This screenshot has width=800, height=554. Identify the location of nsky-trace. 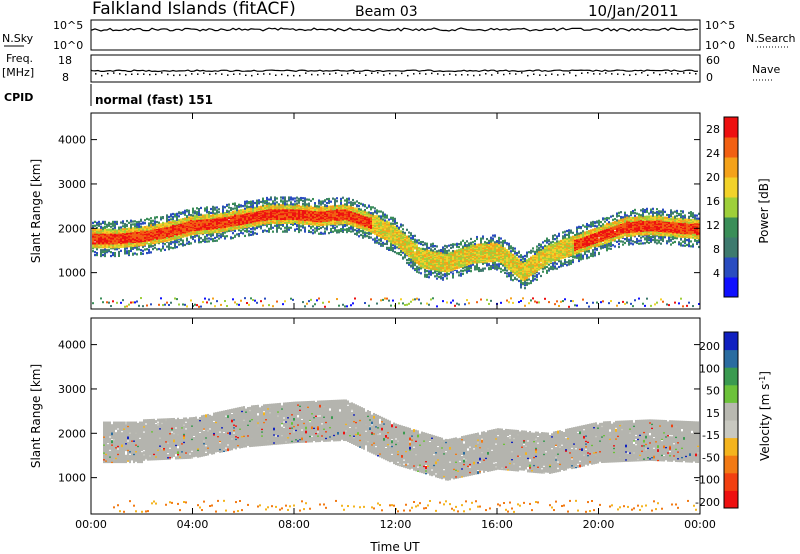
(395, 29).